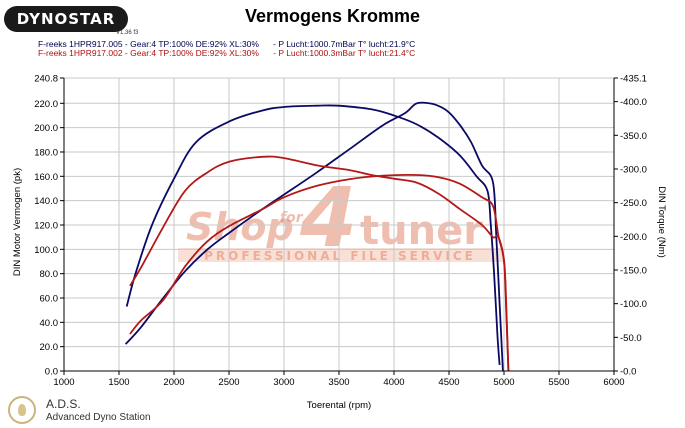 The height and width of the screenshot is (428, 685). What do you see at coordinates (332, 16) in the screenshot?
I see `chart-title: Vermogens Kromme` at bounding box center [332, 16].